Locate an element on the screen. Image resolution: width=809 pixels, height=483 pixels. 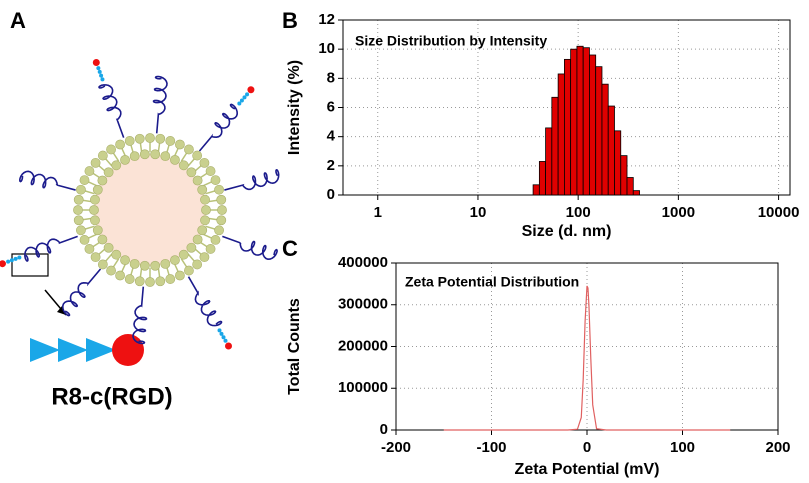
y-axis-label: Total Counts is located at coordinates (294, 346).